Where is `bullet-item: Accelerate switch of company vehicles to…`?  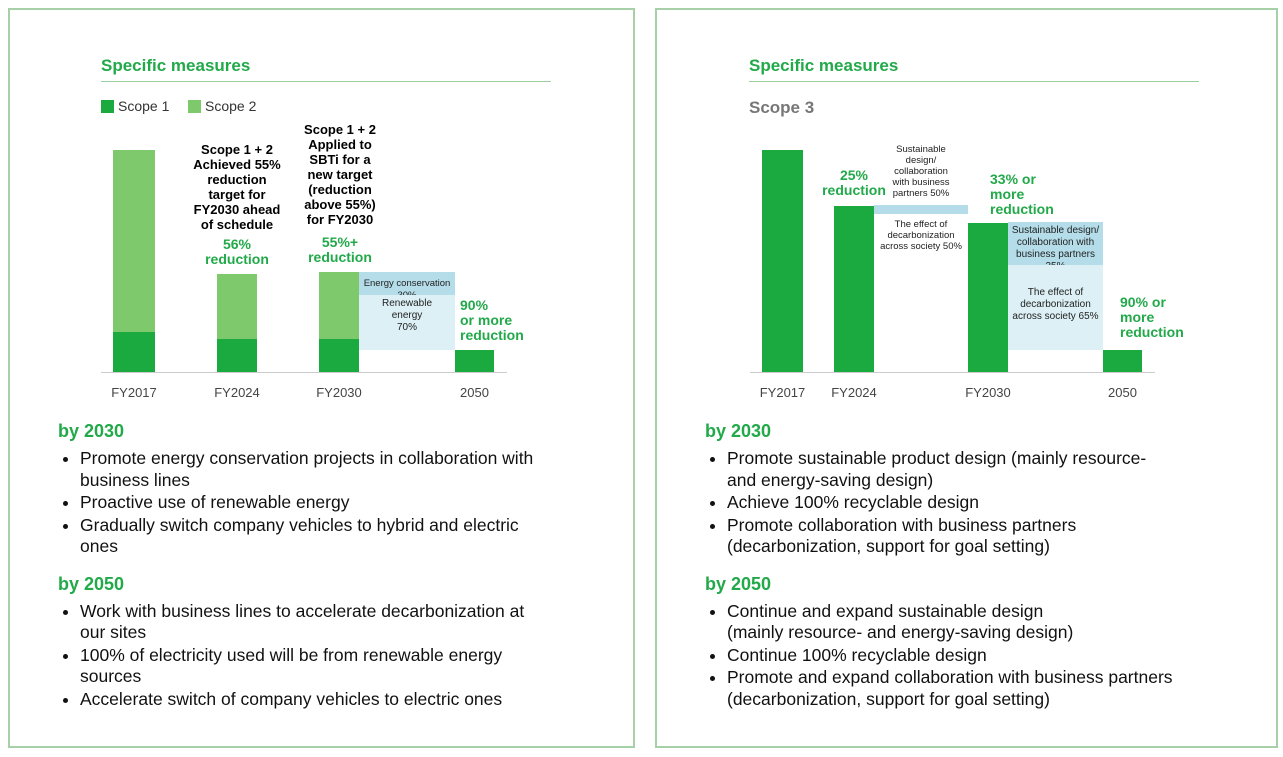 bullet-item: Accelerate switch of company vehicles to… is located at coordinates (349, 700).